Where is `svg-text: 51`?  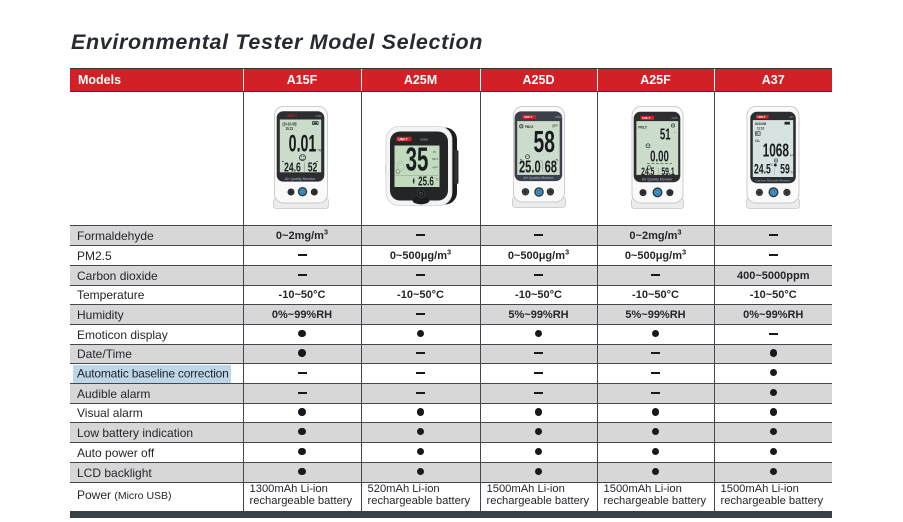
svg-text: 51 is located at coordinates (664, 134).